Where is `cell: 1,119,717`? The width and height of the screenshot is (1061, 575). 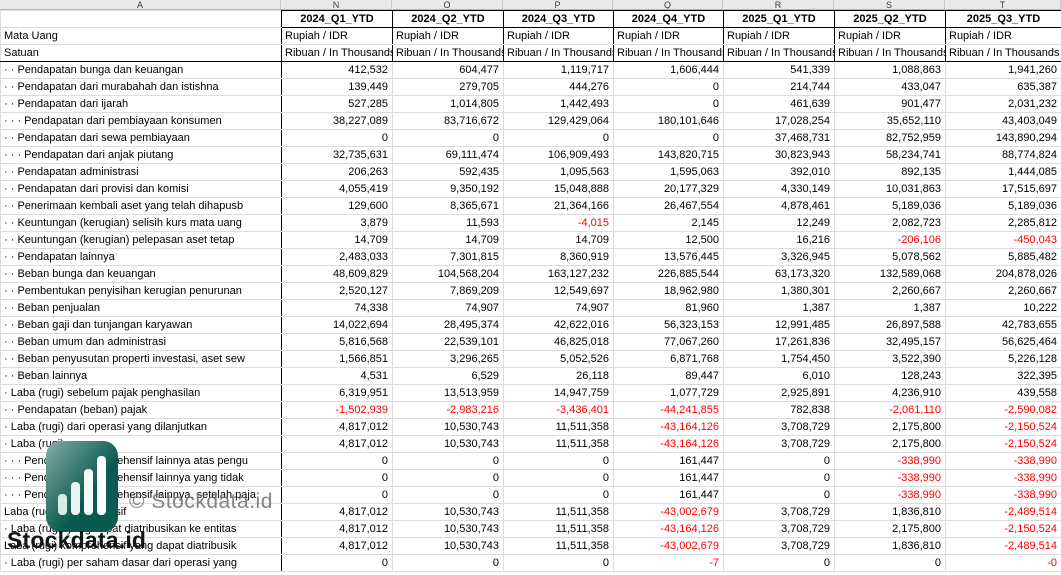 cell: 1,119,717 is located at coordinates (558, 70).